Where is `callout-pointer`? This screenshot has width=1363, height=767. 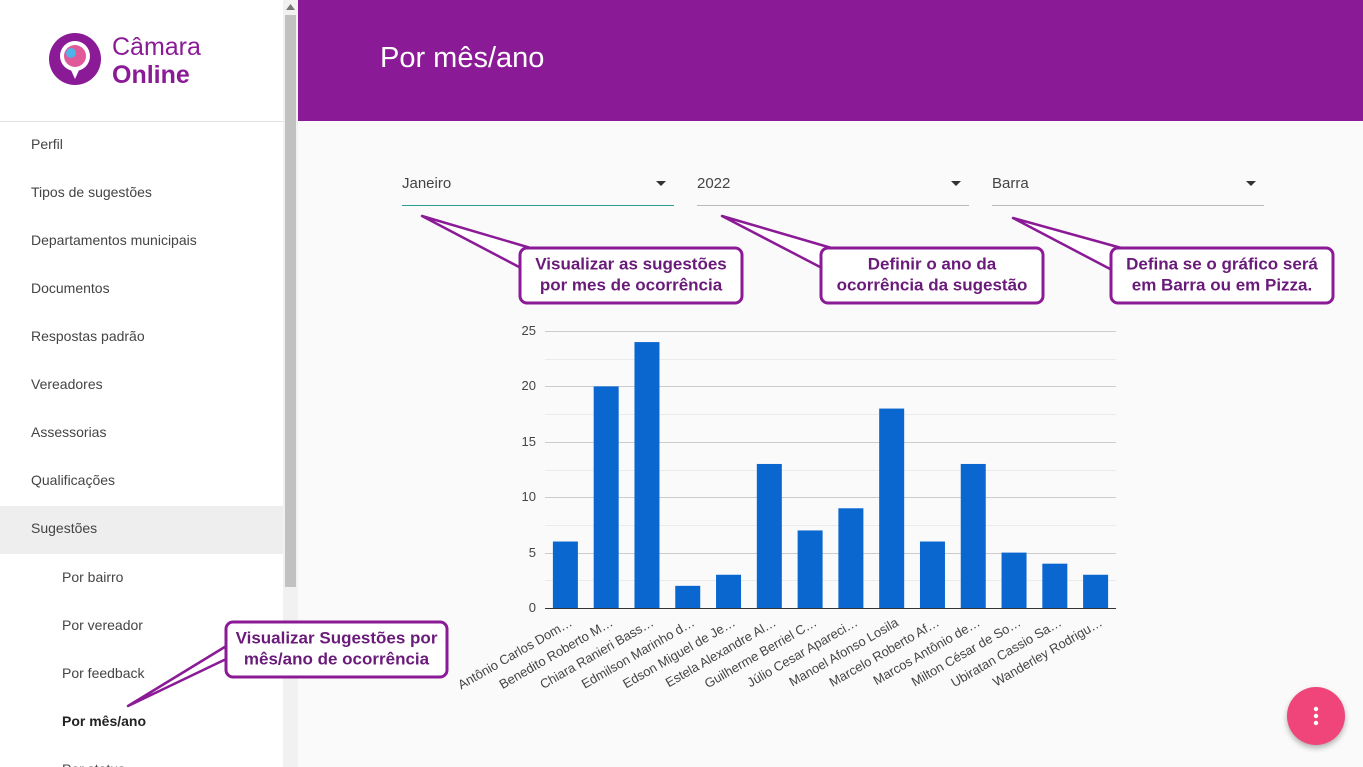
callout-pointer is located at coordinates (478, 242).